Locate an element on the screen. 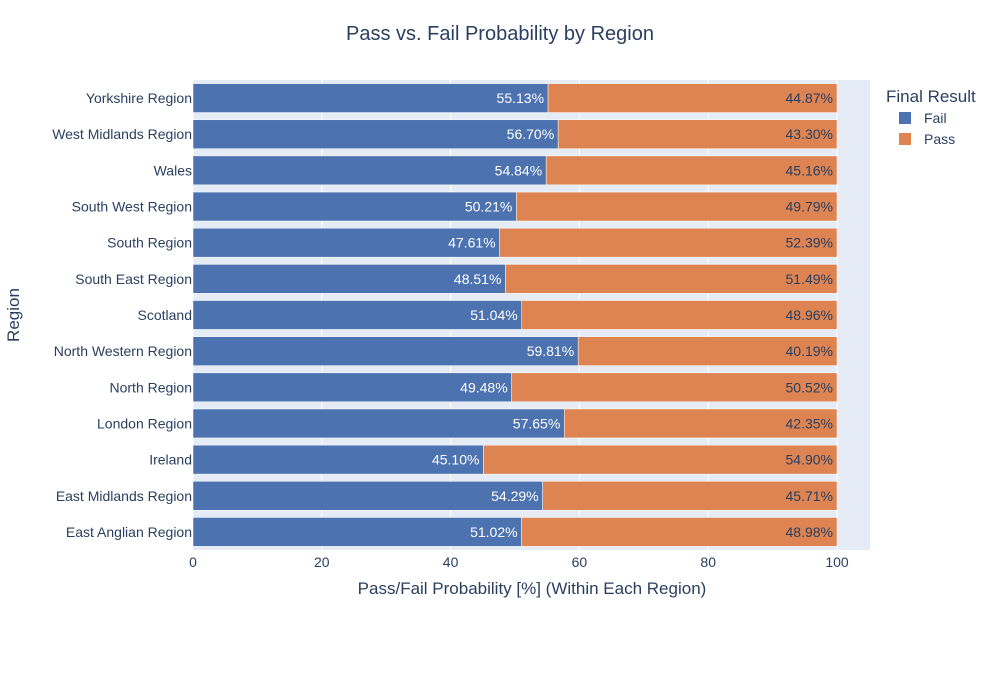 The width and height of the screenshot is (1000, 700). legend-label-fail: Fail is located at coordinates (935, 118).